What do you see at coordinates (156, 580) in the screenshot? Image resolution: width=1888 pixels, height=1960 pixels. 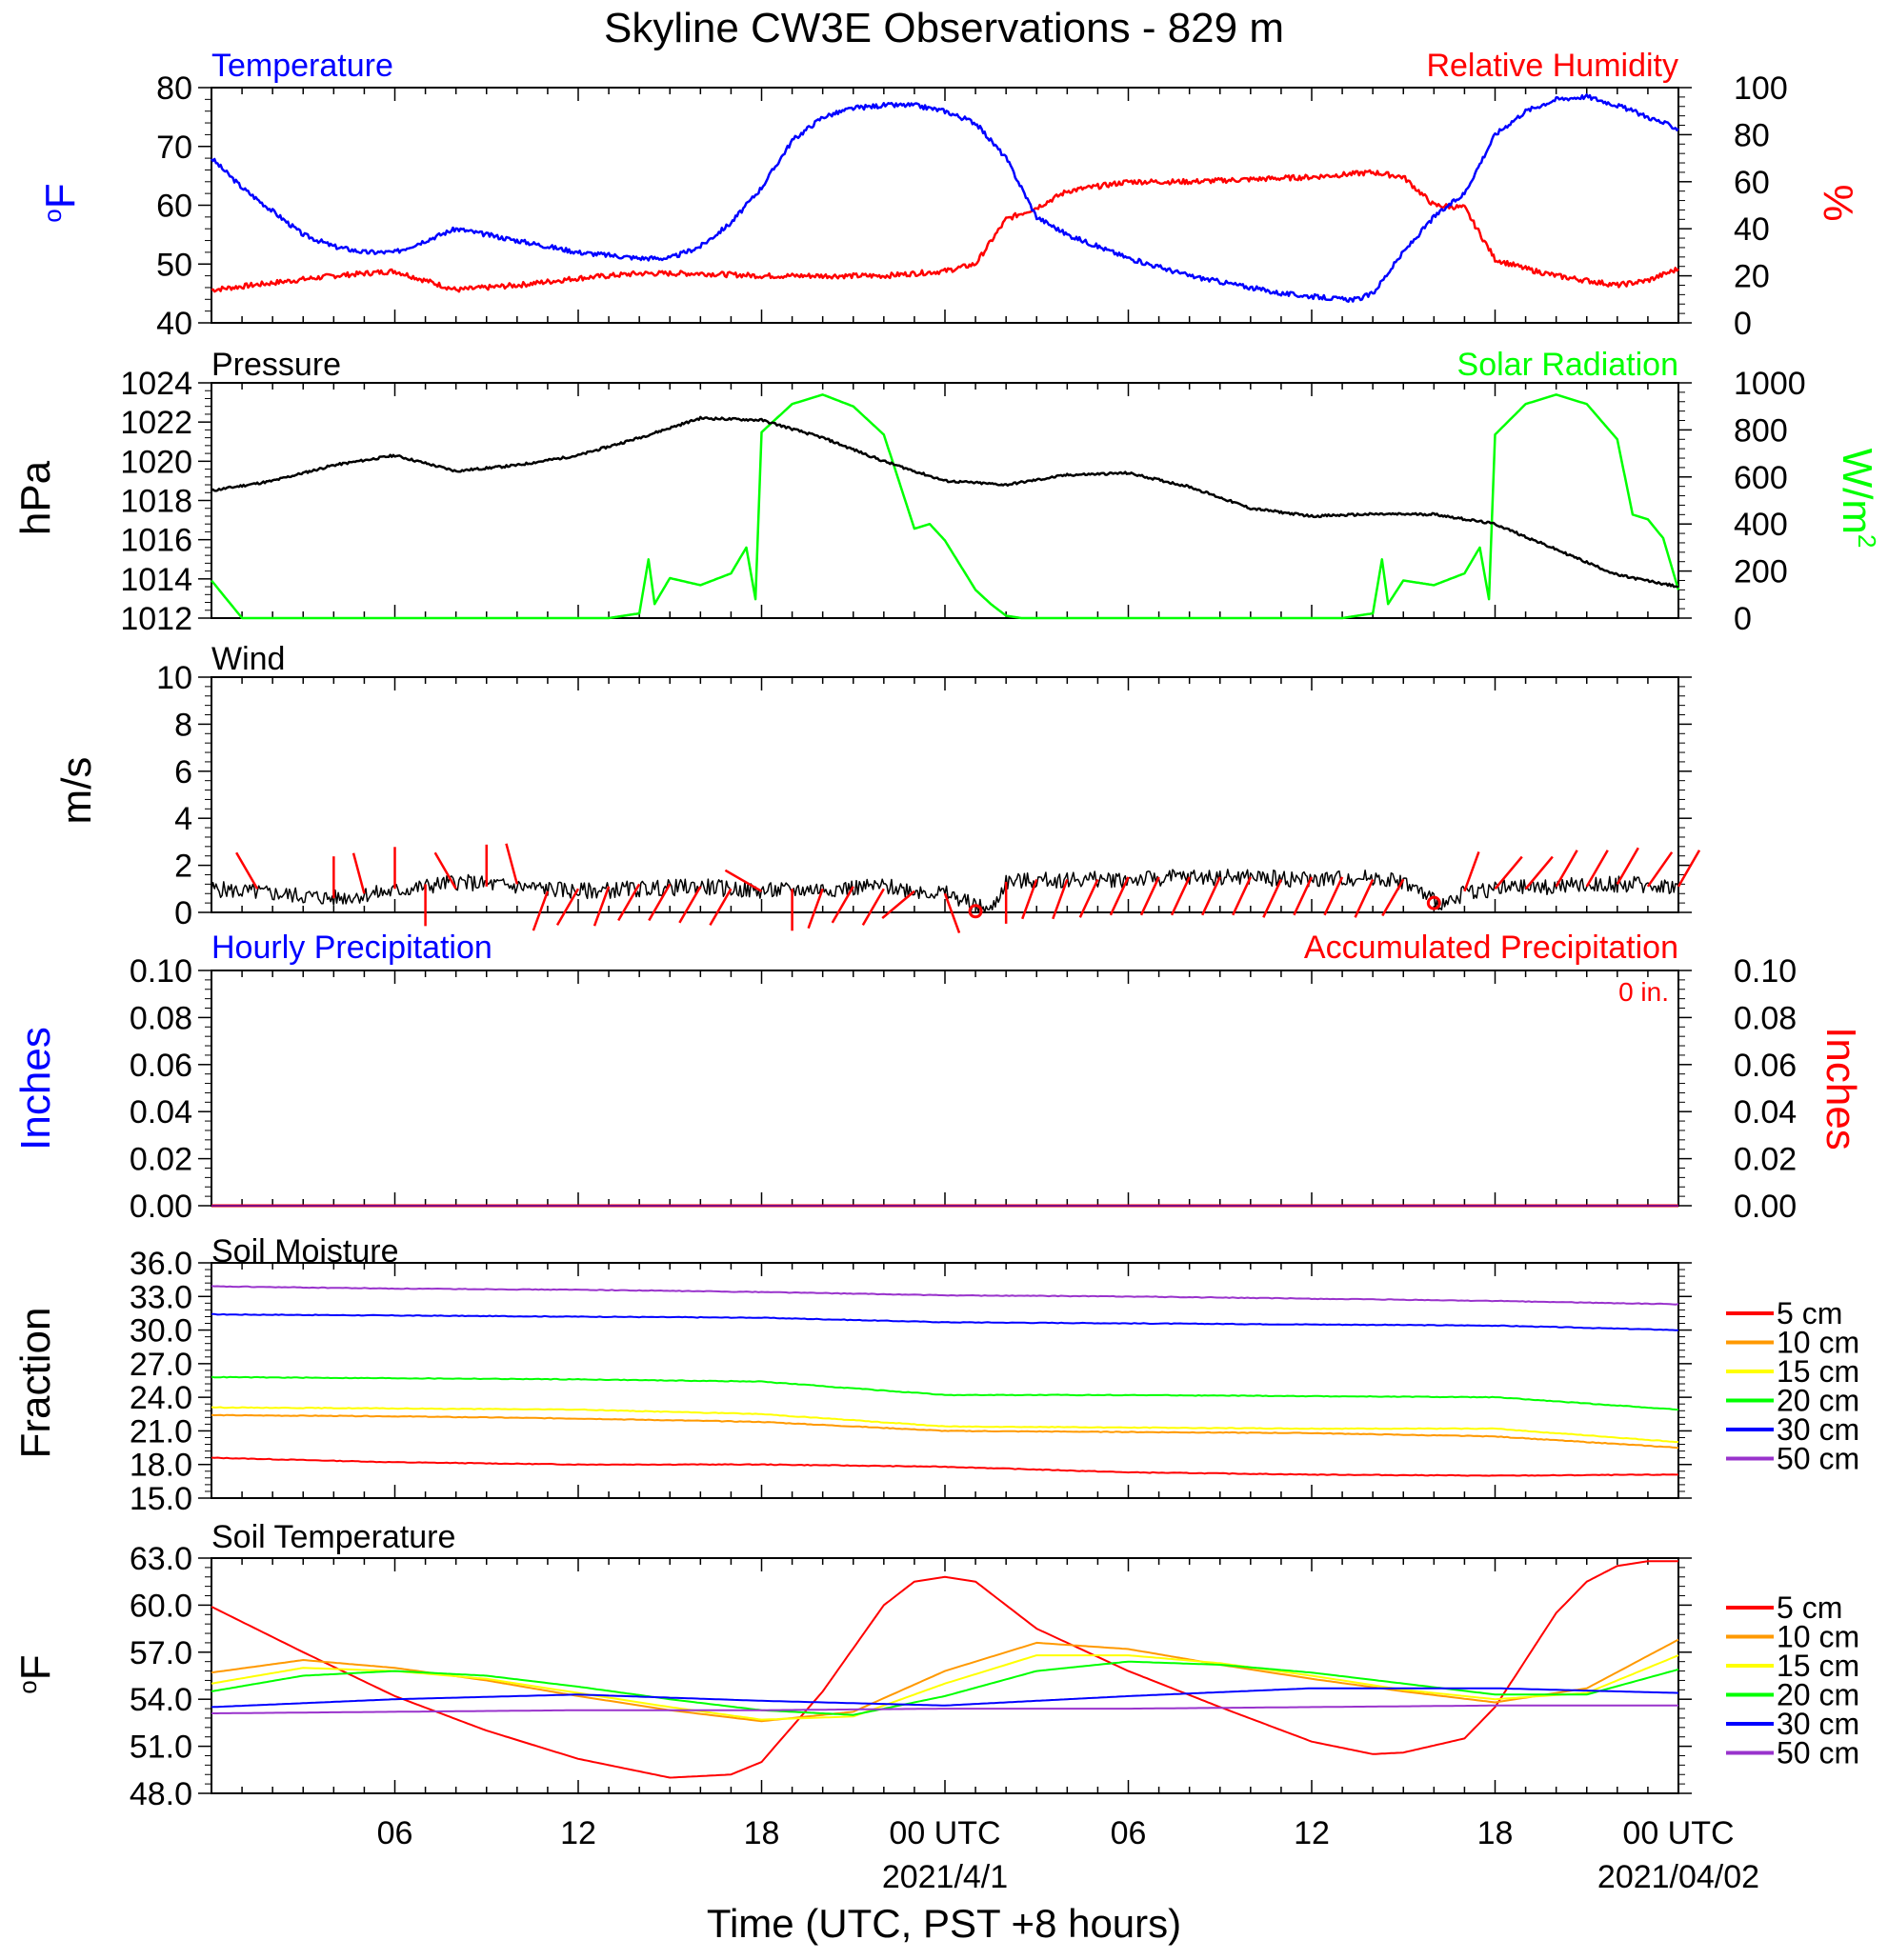 I see `y-tick-label: 1014` at bounding box center [156, 580].